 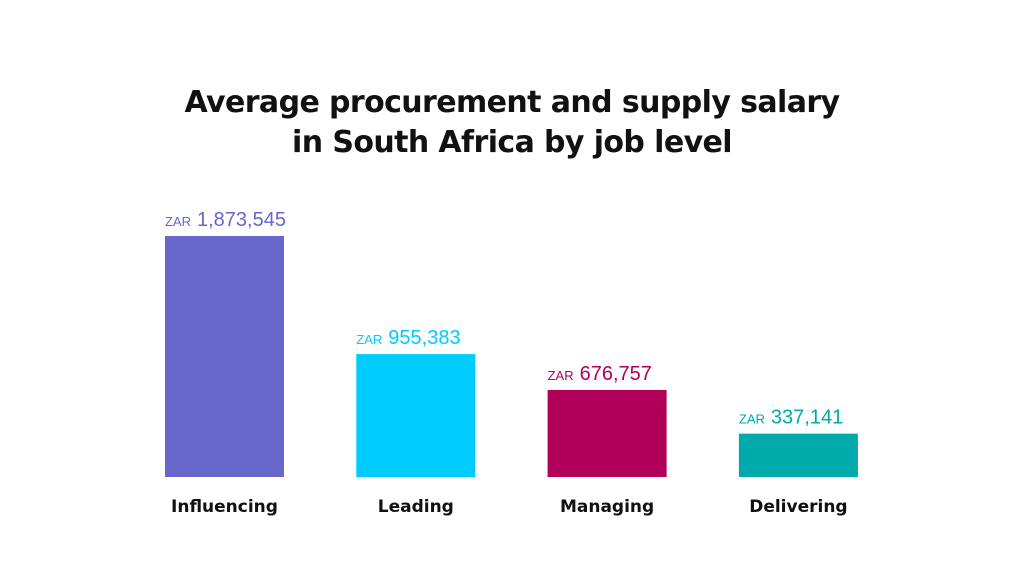 What do you see at coordinates (424, 338) in the screenshot?
I see `value-number: 955,383` at bounding box center [424, 338].